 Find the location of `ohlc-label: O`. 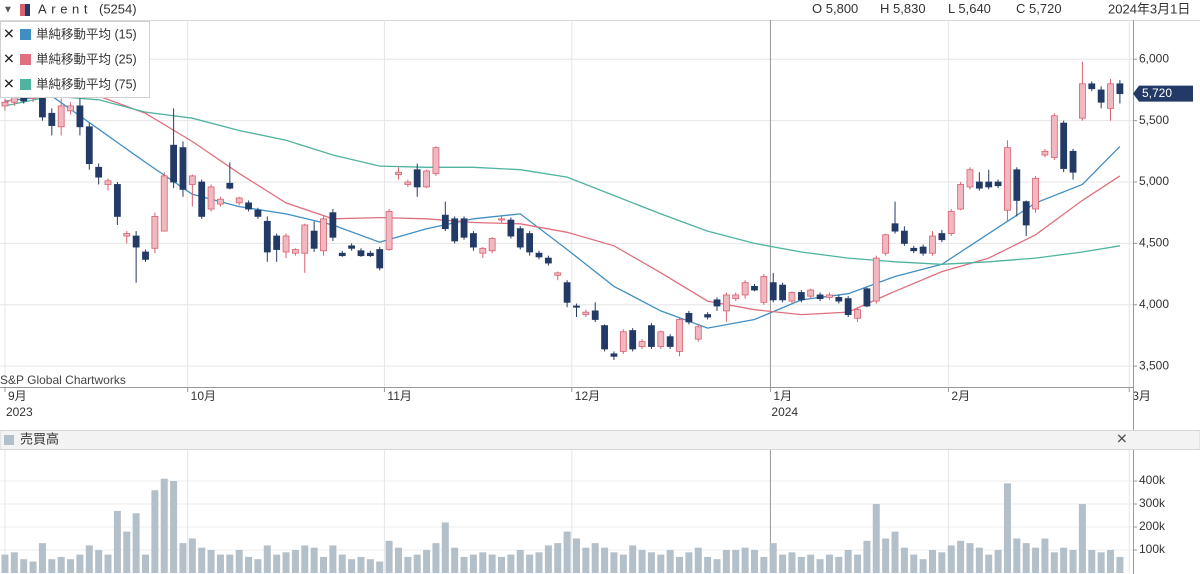

ohlc-label: O is located at coordinates (817, 8).